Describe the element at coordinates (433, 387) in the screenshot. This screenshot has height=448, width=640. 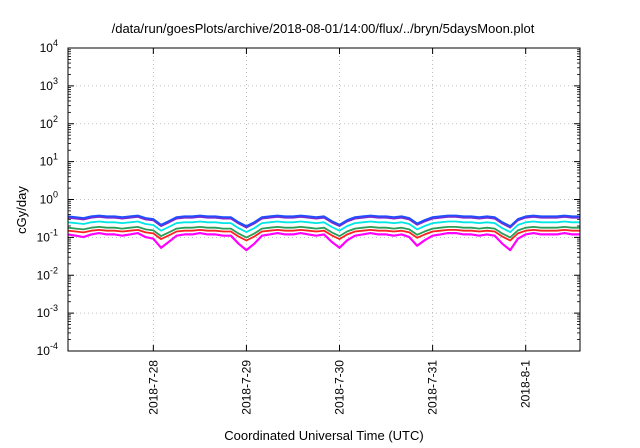
I see `x-tick-label: 2018-7-31` at that location.